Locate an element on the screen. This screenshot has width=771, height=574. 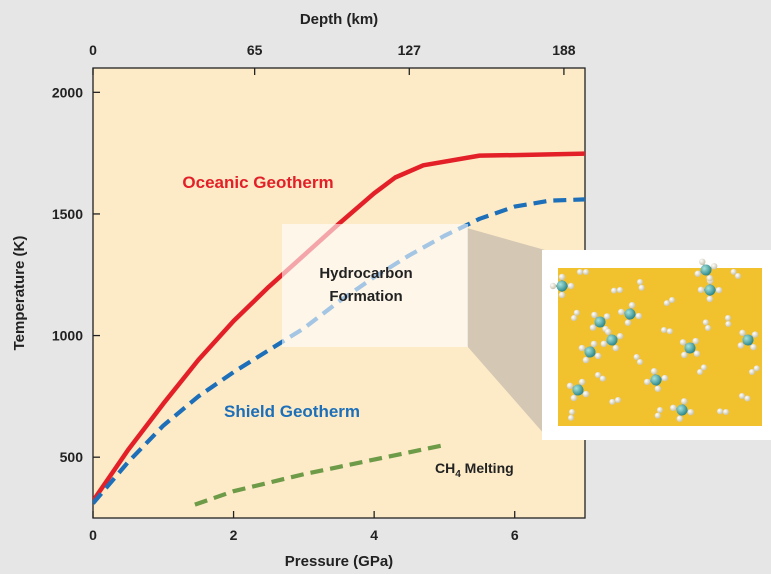
ch4-melting-label-main: CH is located at coordinates (445, 468).